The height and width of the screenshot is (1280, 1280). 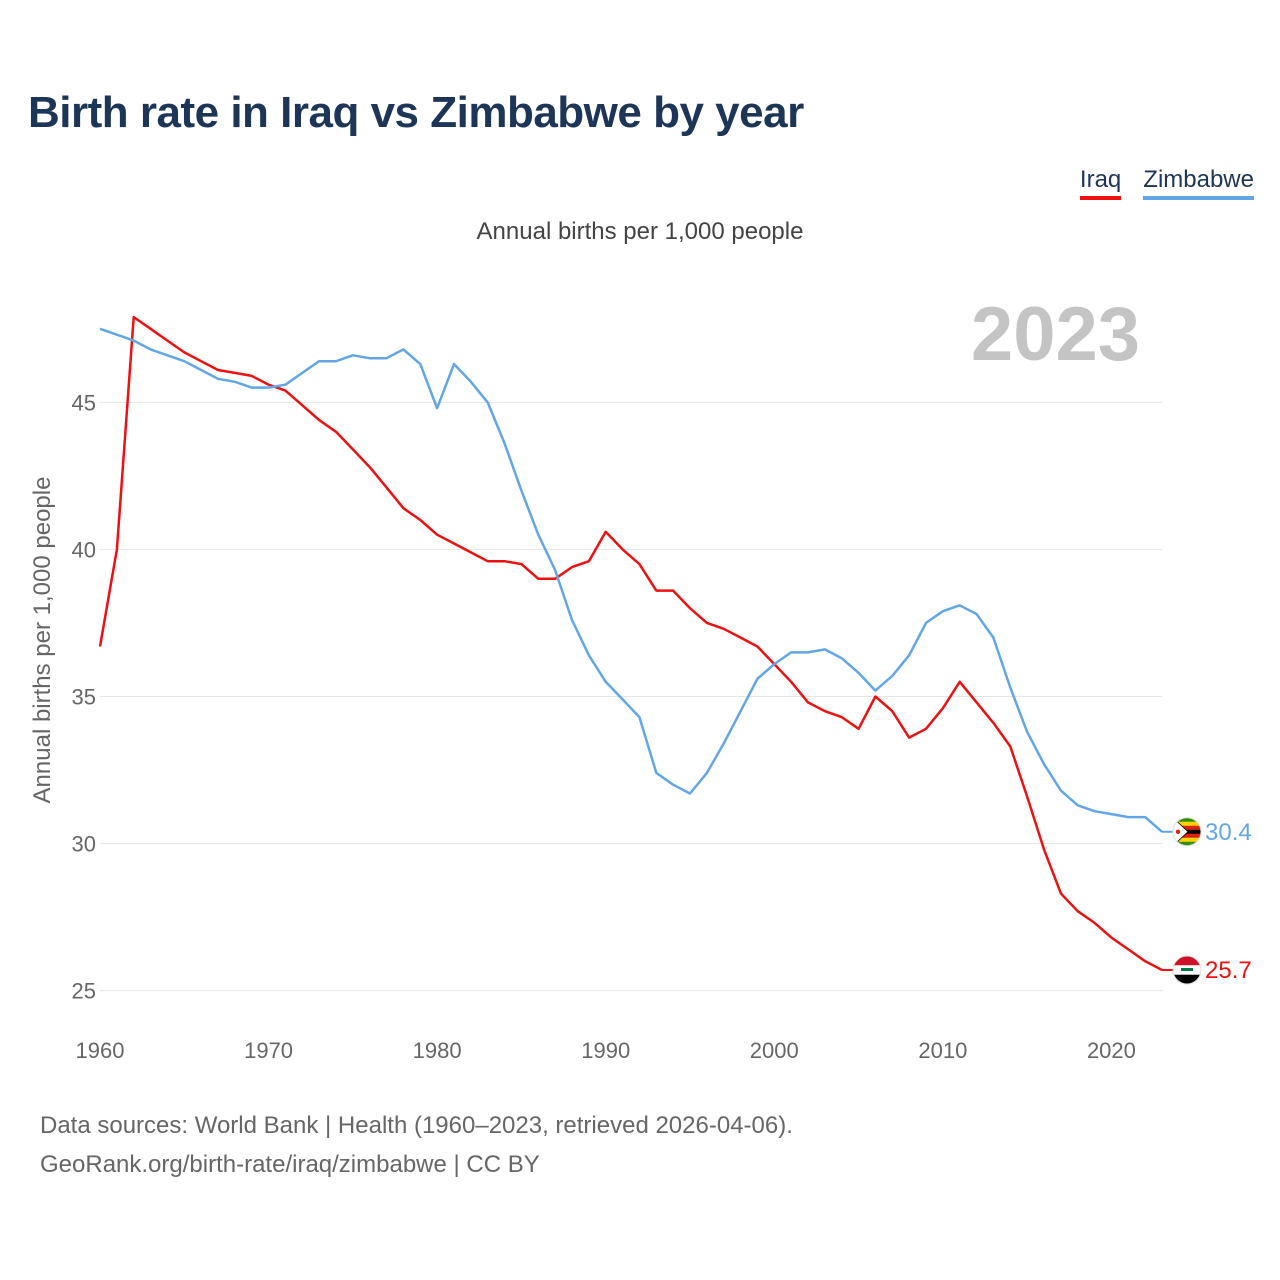 I want to click on y-axis-ticks: 25 30 35 40 45, so click(x=84, y=696).